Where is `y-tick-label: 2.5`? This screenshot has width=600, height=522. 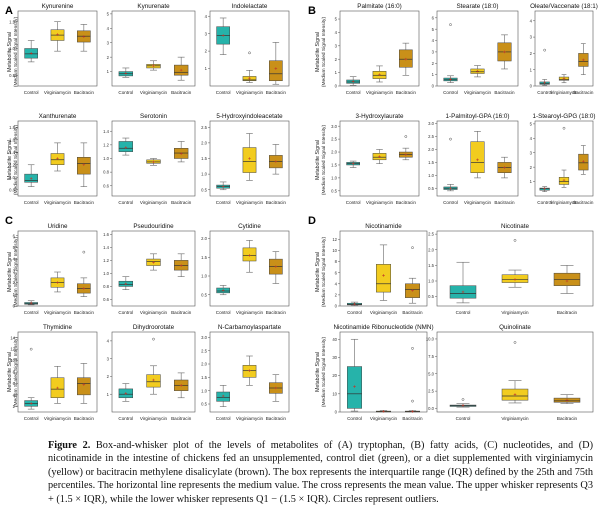
y-tick-label: 2.5 is located at coordinates (431, 391).